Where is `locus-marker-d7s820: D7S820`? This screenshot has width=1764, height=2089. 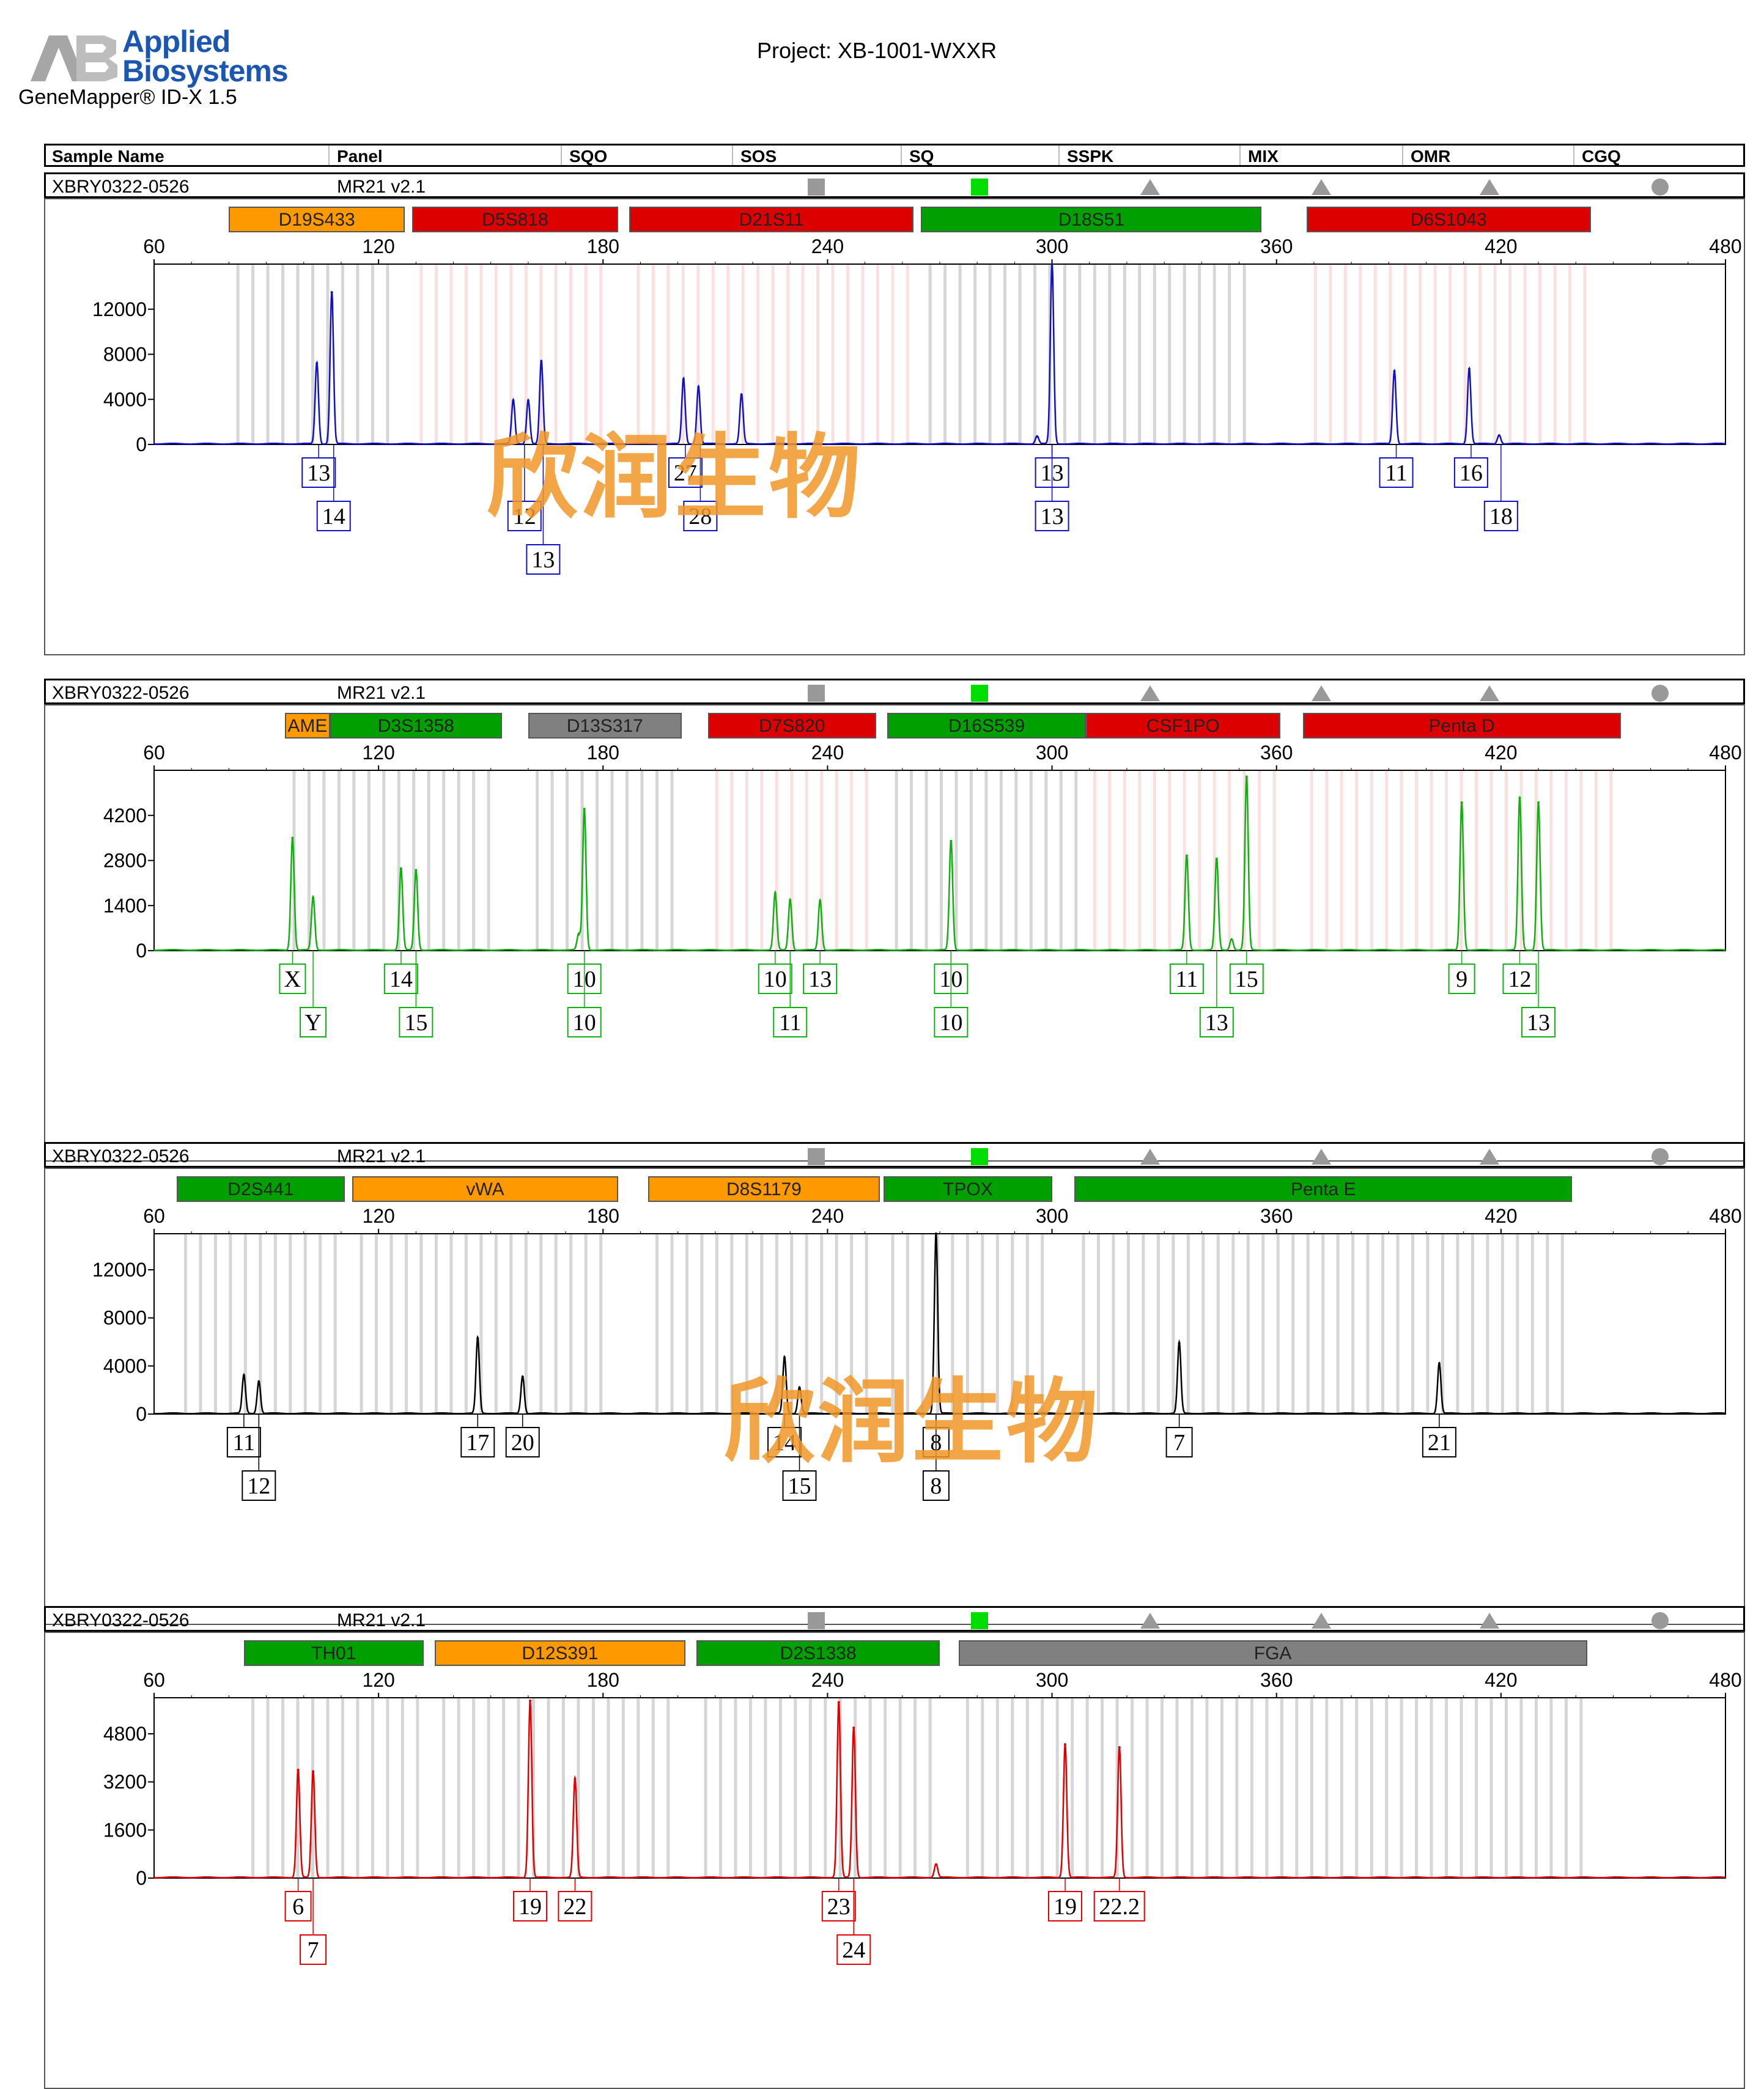 locus-marker-d7s820: D7S820 is located at coordinates (791, 726).